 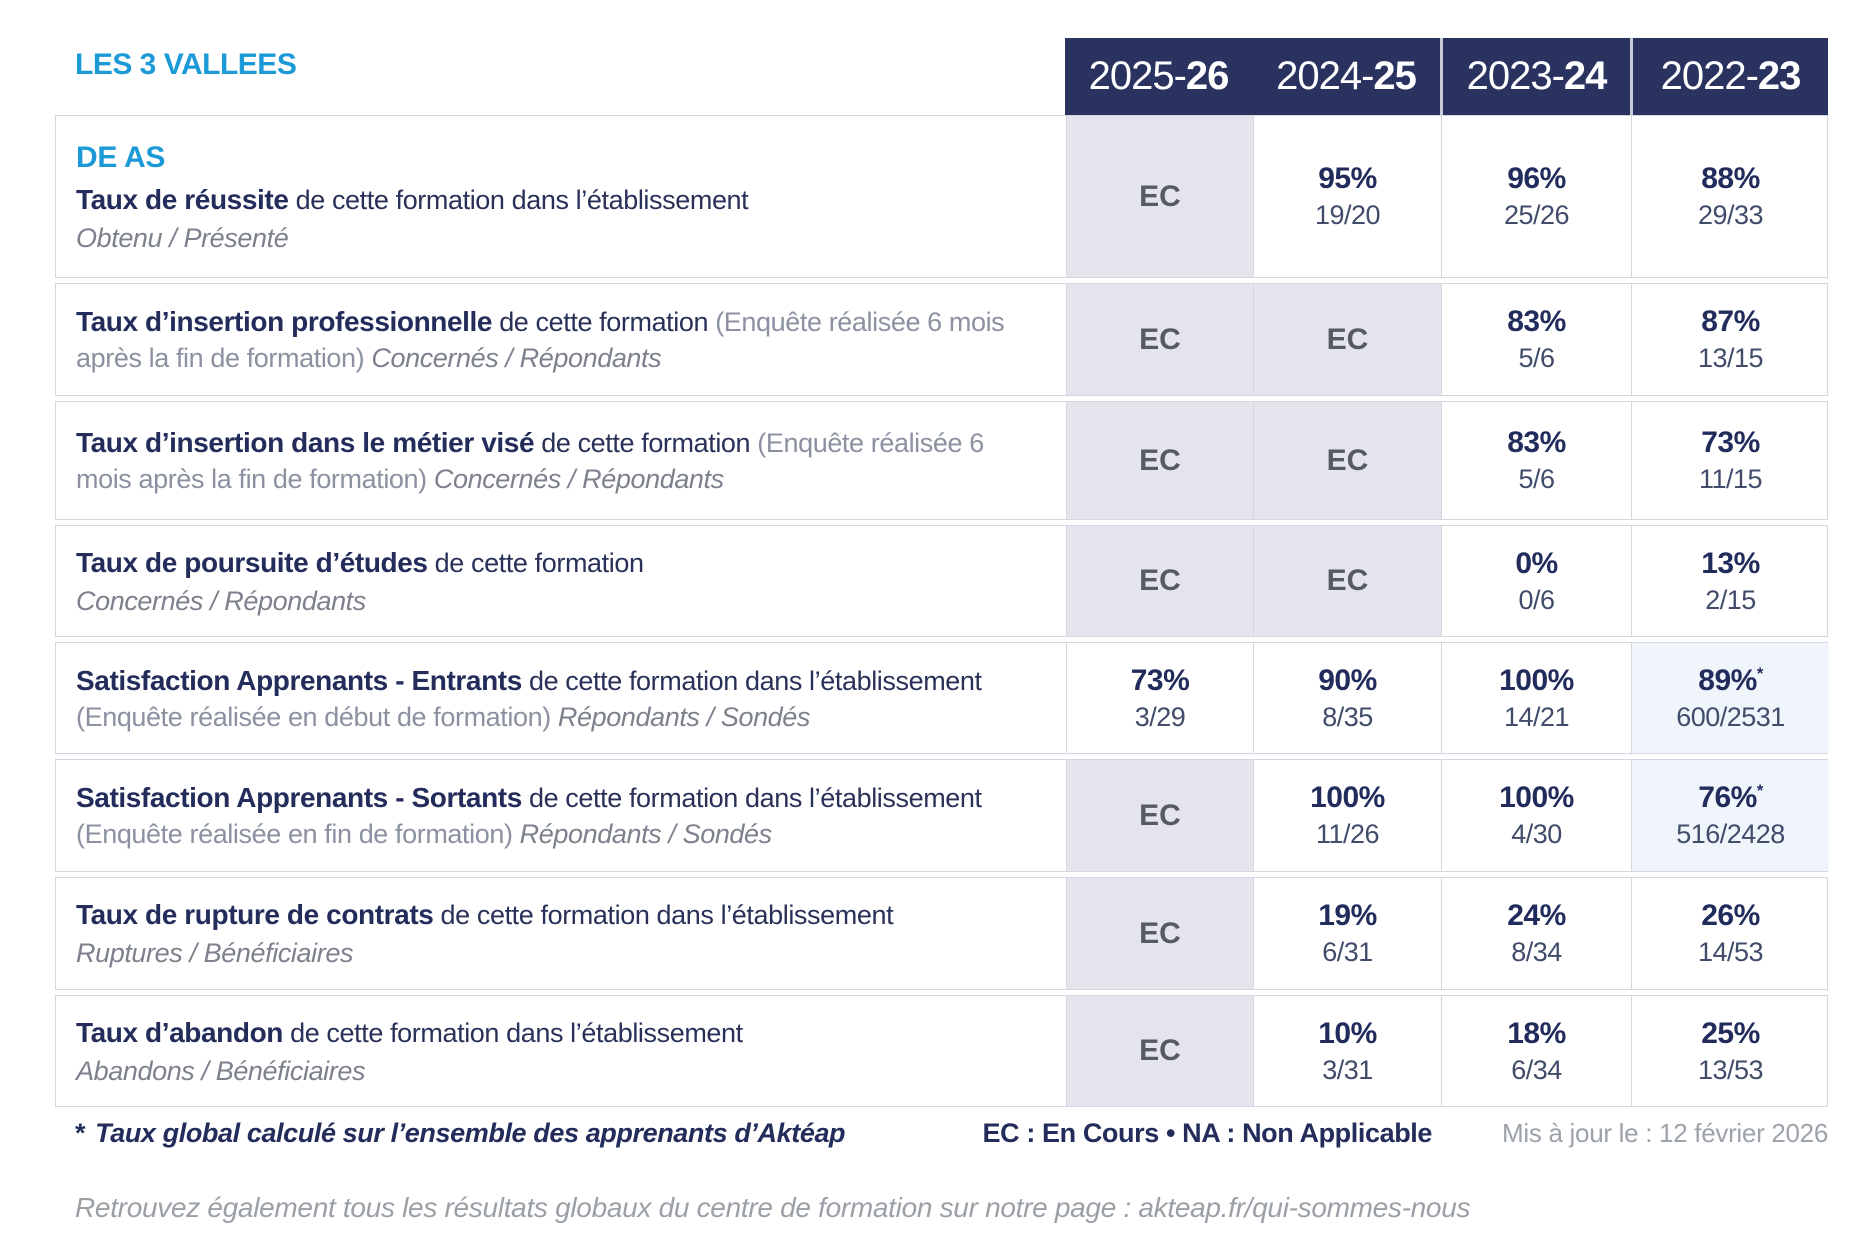 I want to click on fraction-value: 8/35, so click(x=1347, y=716).